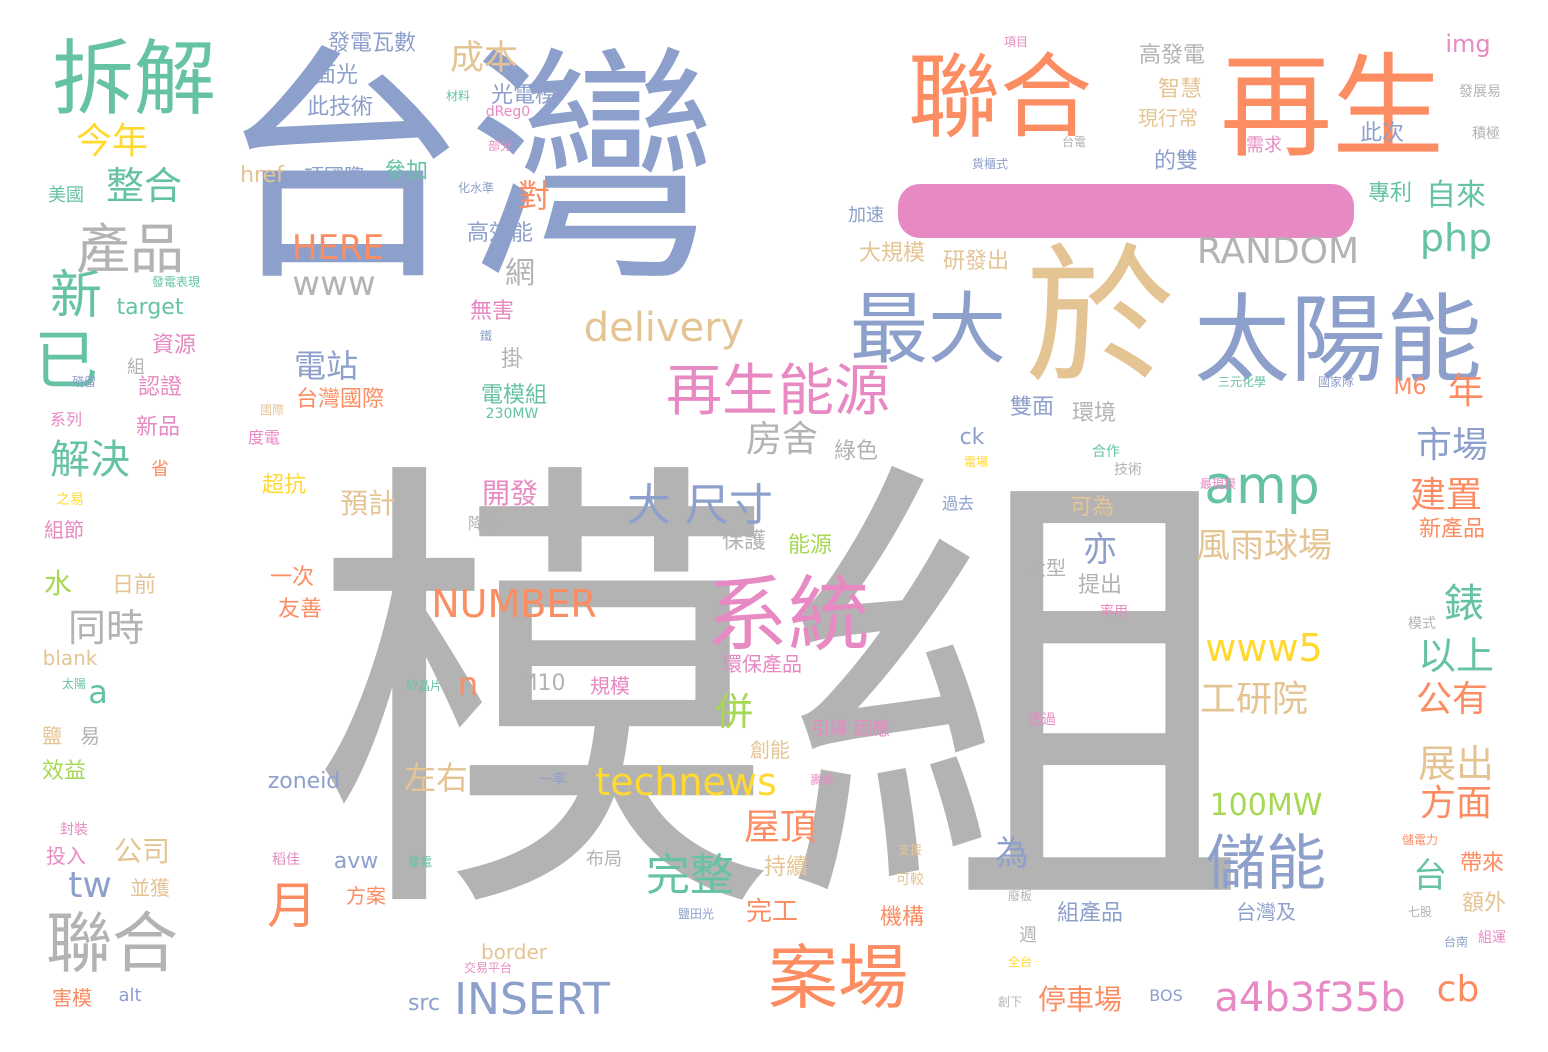  I want to click on cloud-word: 認證, so click(160, 387).